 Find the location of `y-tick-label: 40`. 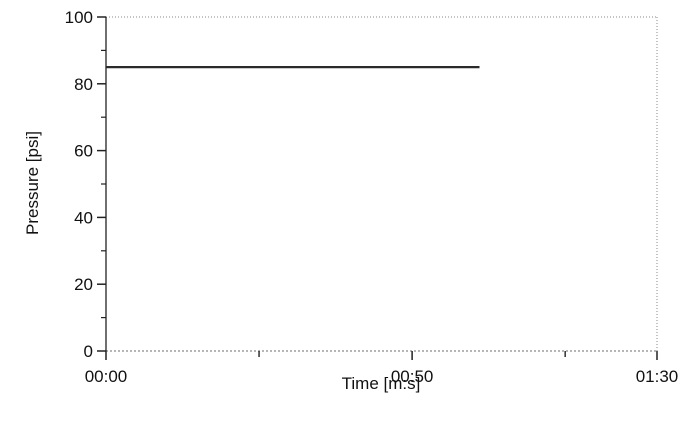

y-tick-label: 40 is located at coordinates (83, 217).